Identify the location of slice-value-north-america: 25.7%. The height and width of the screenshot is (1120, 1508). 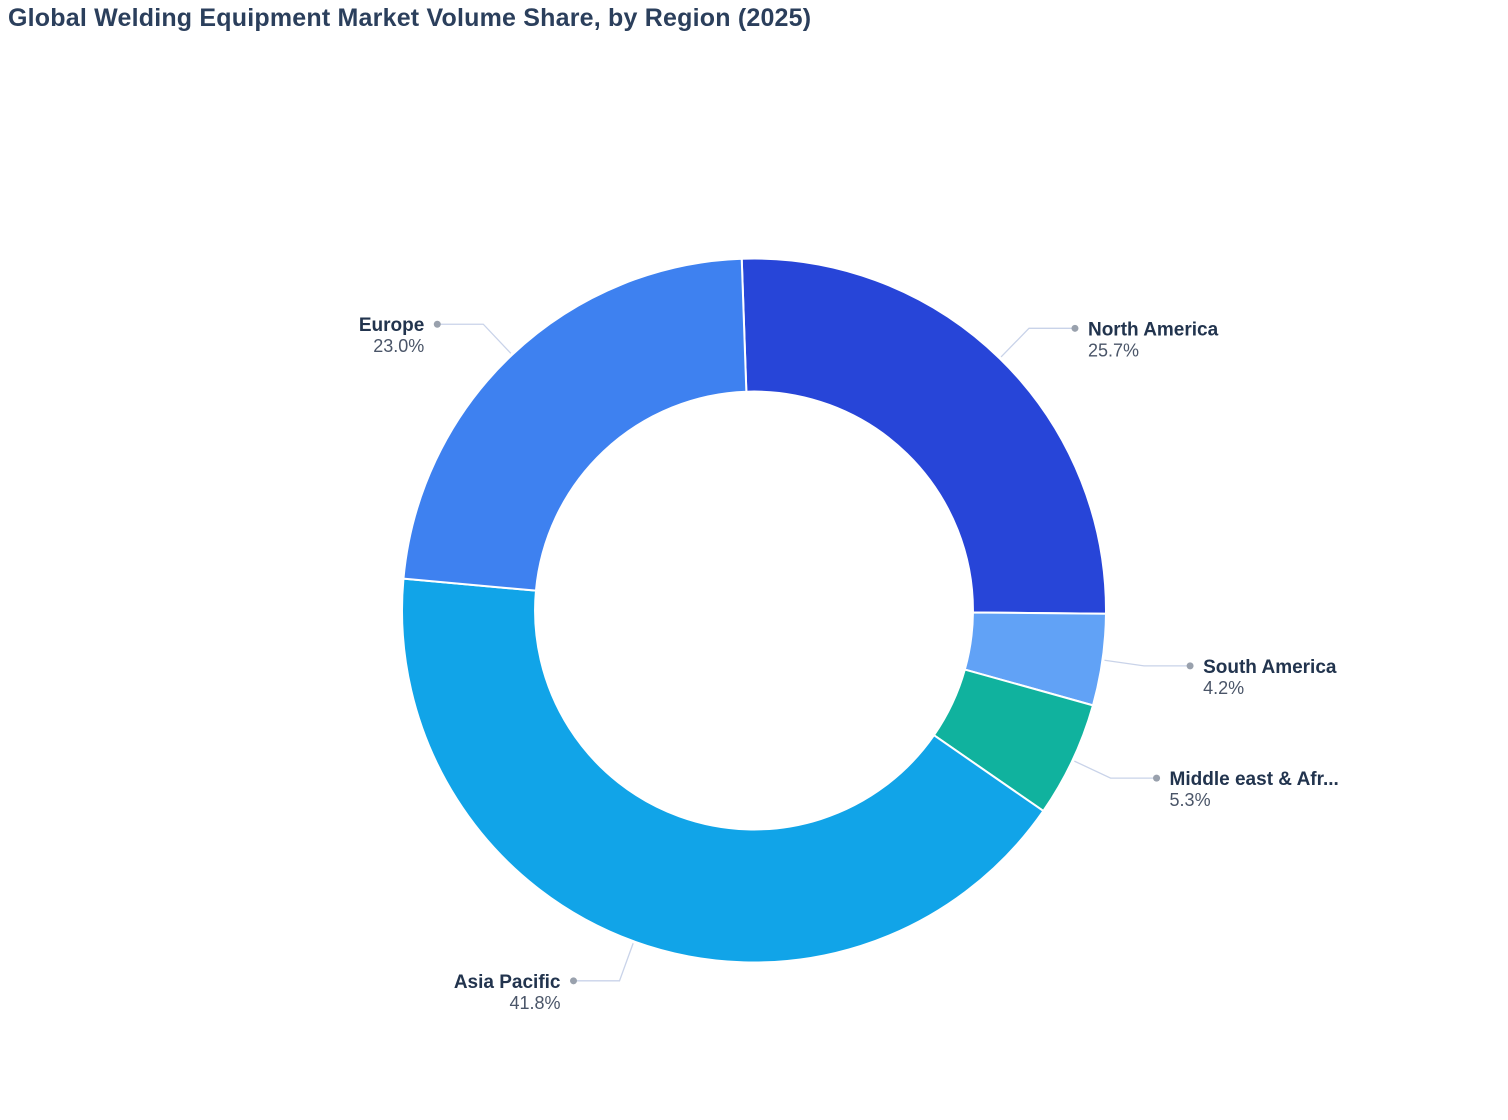
(1113, 350).